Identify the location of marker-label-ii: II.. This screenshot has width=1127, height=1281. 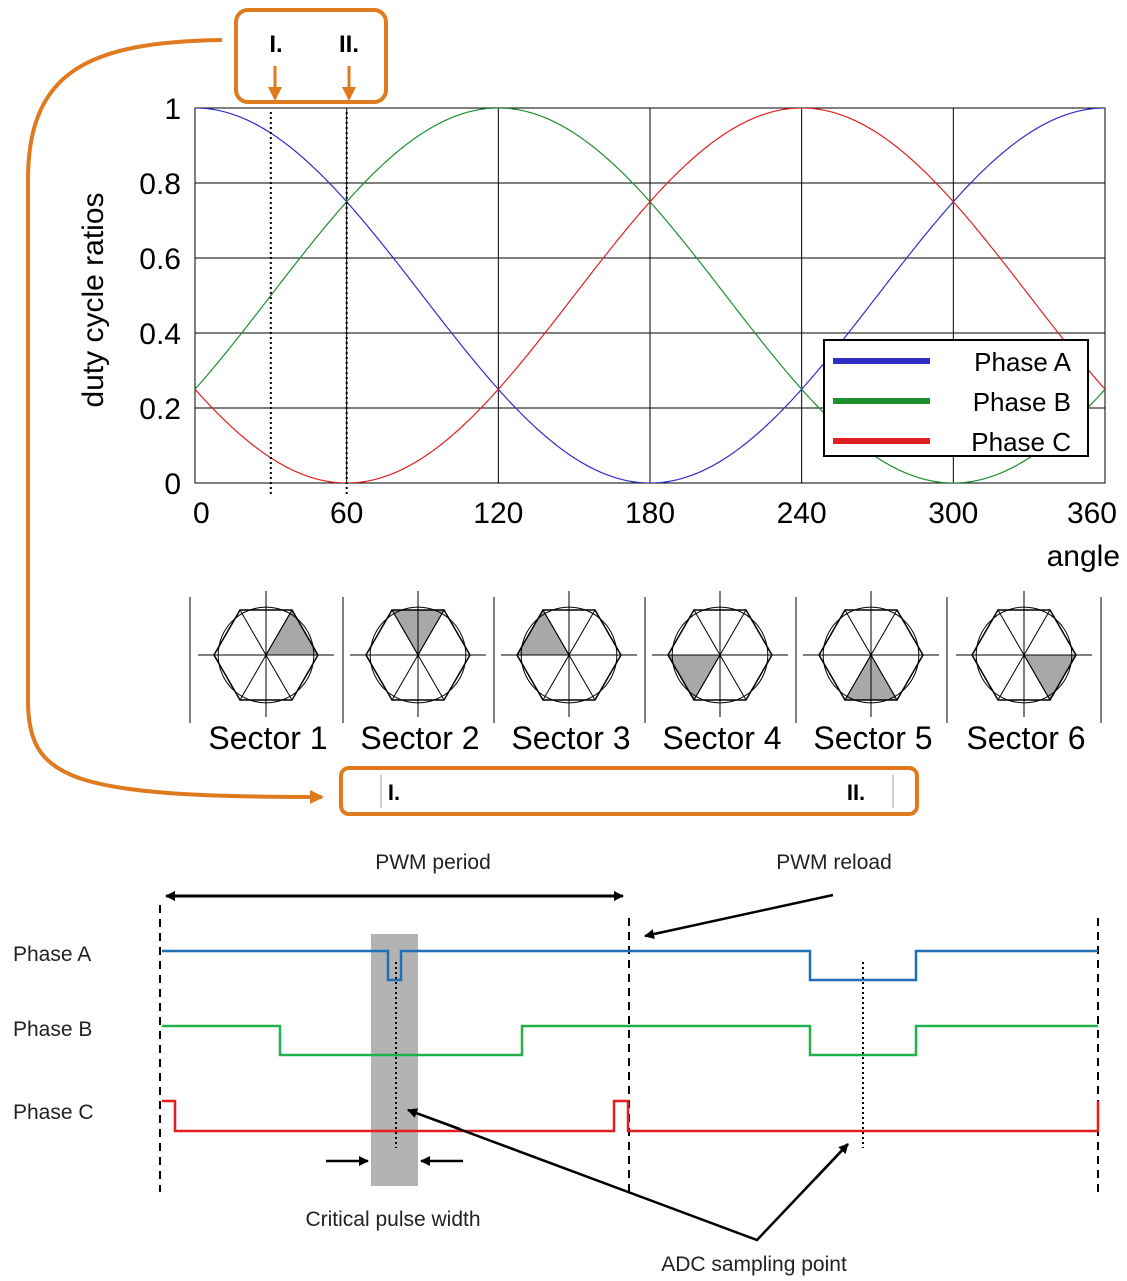
(349, 44).